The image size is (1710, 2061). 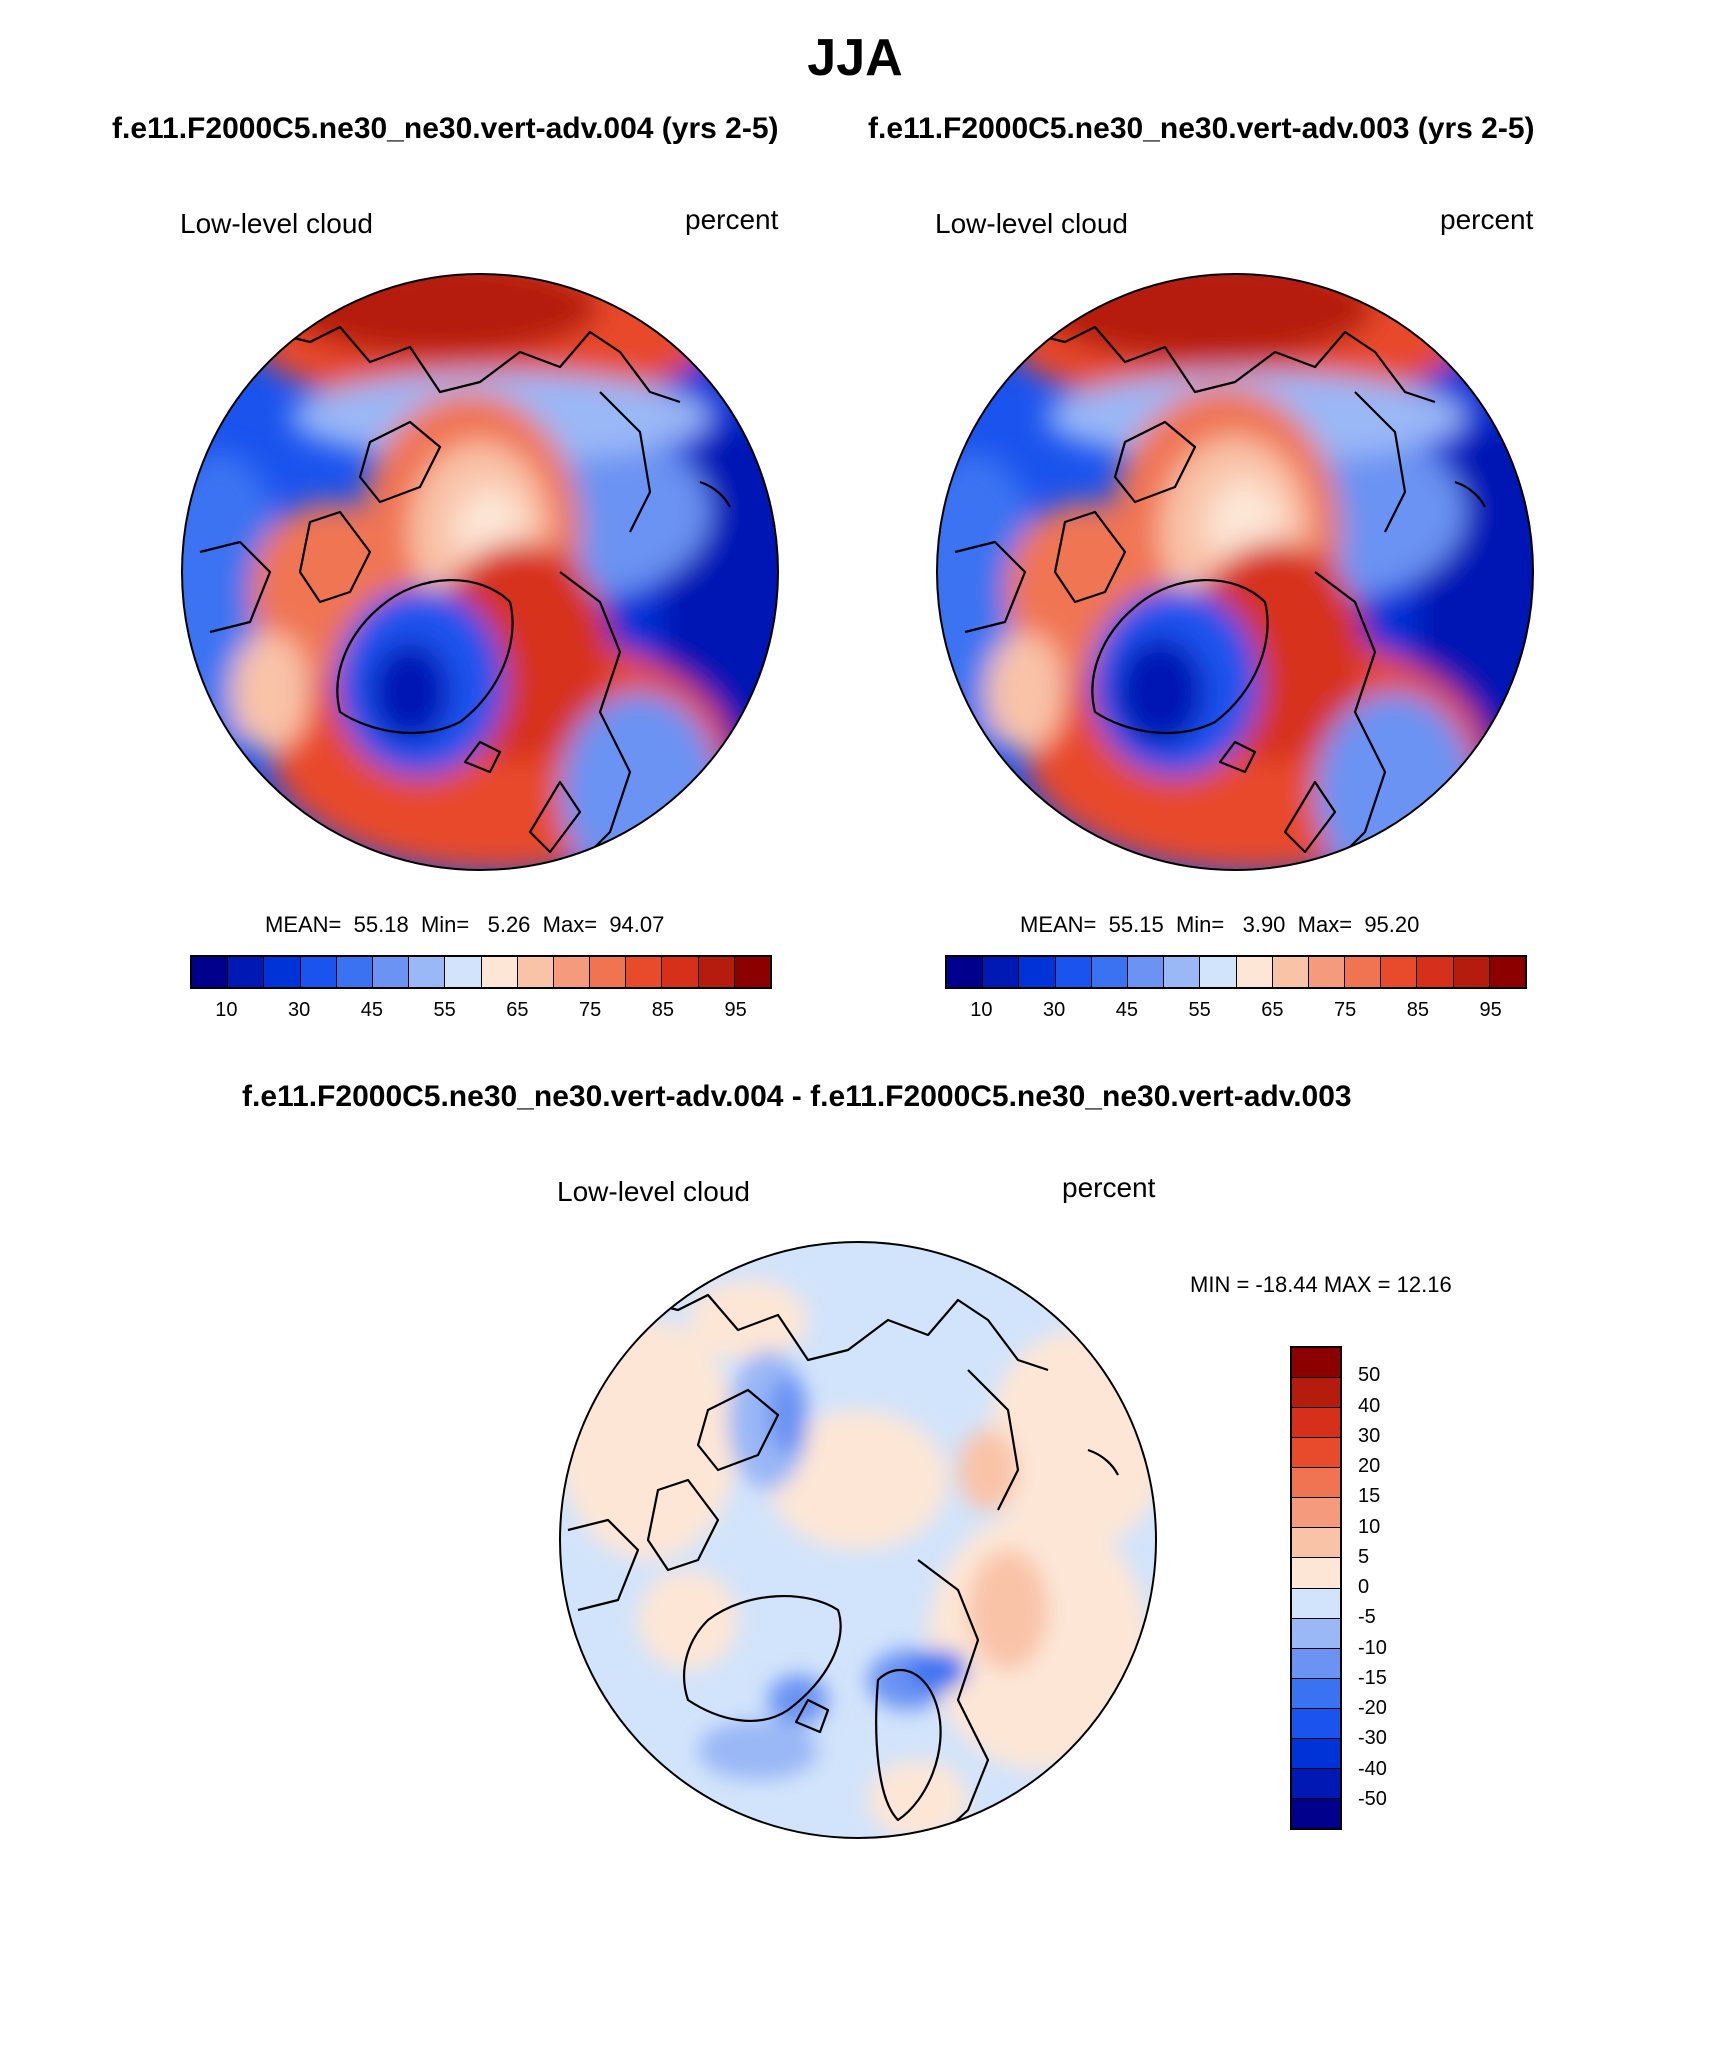 What do you see at coordinates (1372, 1798) in the screenshot?
I see `colorbar-tick-label: -50` at bounding box center [1372, 1798].